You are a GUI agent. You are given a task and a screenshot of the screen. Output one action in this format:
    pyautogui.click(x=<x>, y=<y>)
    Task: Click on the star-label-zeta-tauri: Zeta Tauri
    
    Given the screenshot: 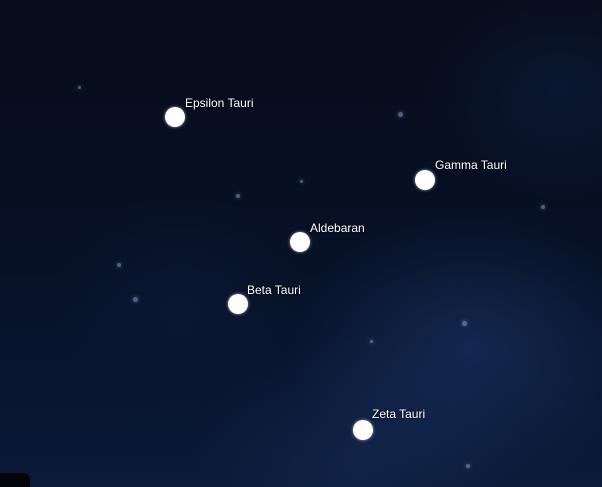 What is the action you would take?
    pyautogui.click(x=399, y=414)
    